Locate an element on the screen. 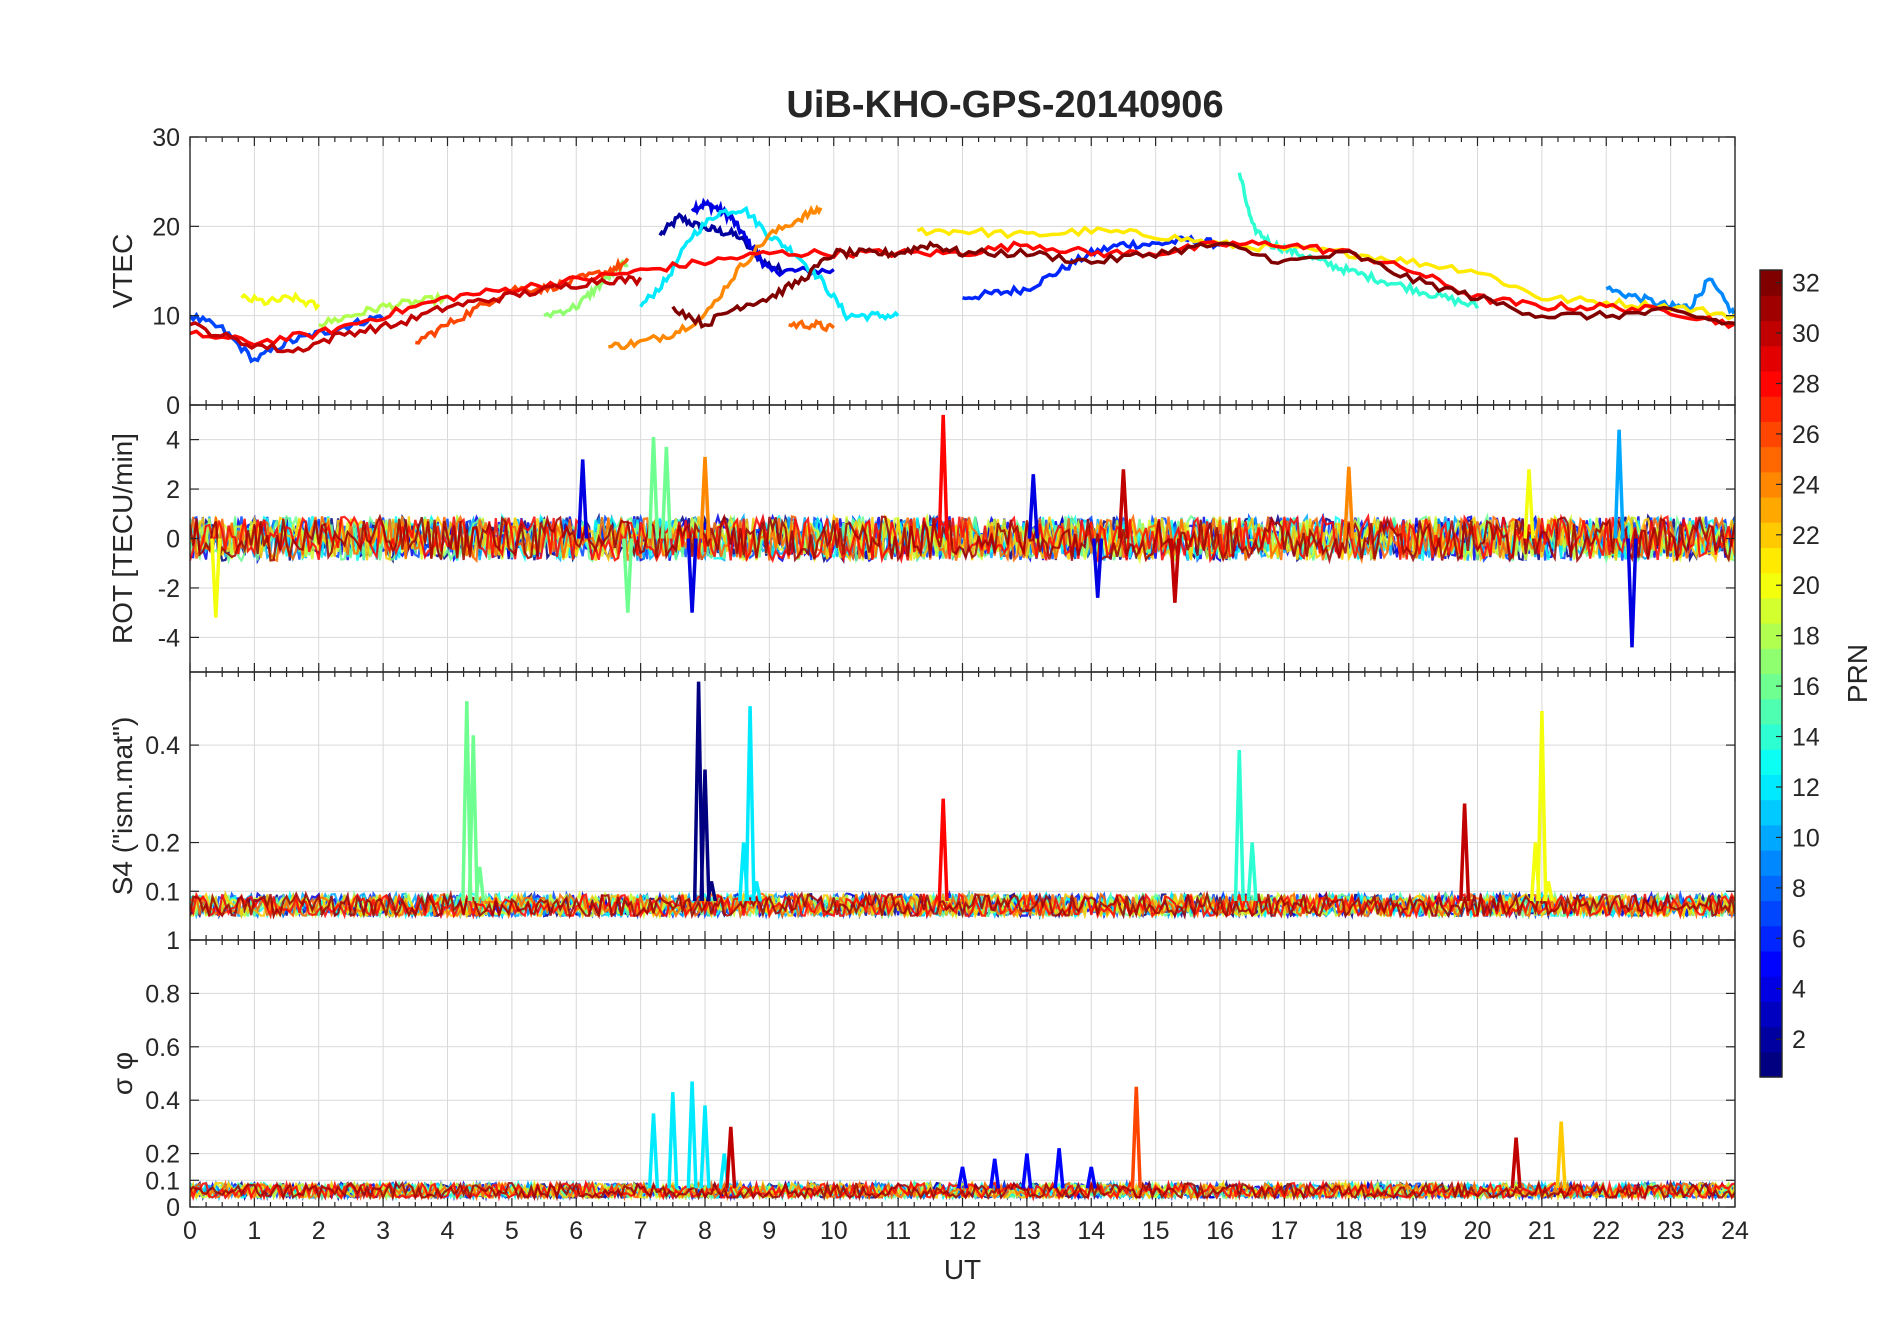  ytick-label-s4: 0.2 is located at coordinates (162, 844).